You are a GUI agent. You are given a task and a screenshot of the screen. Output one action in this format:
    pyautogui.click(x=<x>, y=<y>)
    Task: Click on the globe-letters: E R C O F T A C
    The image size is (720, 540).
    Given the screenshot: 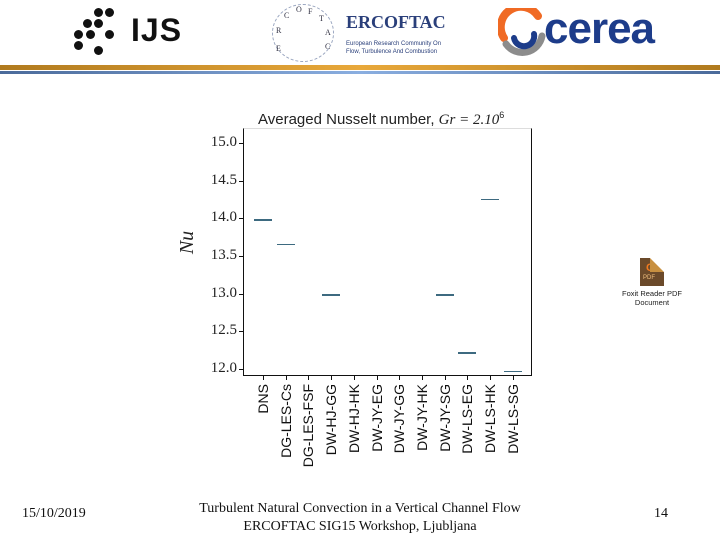 What is the action you would take?
    pyautogui.click(x=303, y=29)
    